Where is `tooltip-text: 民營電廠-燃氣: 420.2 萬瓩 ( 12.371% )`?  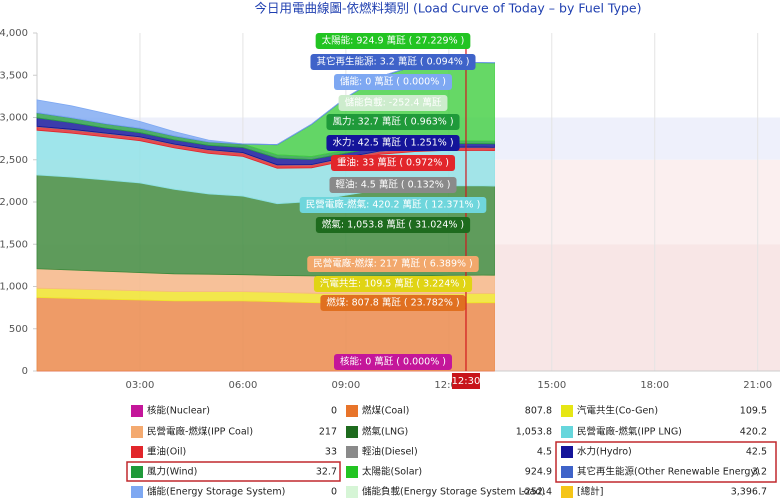
tooltip-text: 民營電廠-燃氣: 420.2 萬瓩 ( 12.371% ) is located at coordinates (393, 205).